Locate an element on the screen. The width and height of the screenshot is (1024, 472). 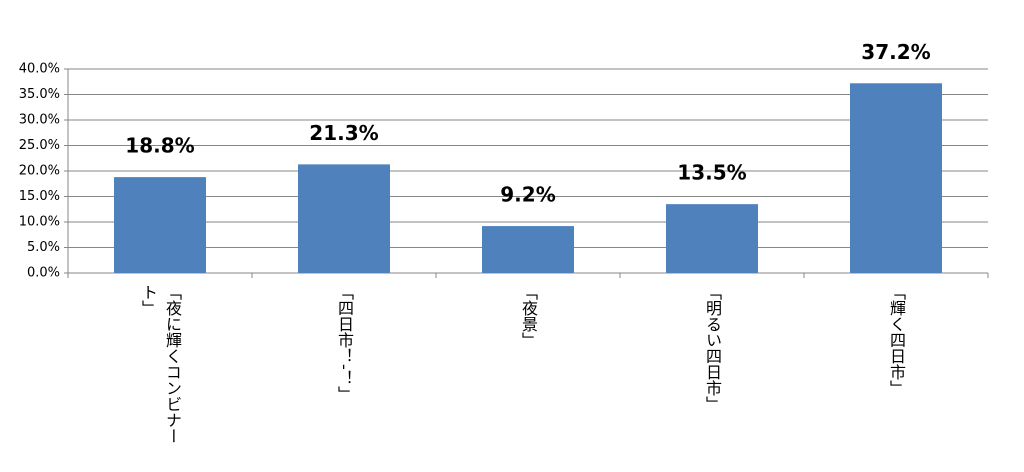
value-label: 18.8% is located at coordinates (159, 146).